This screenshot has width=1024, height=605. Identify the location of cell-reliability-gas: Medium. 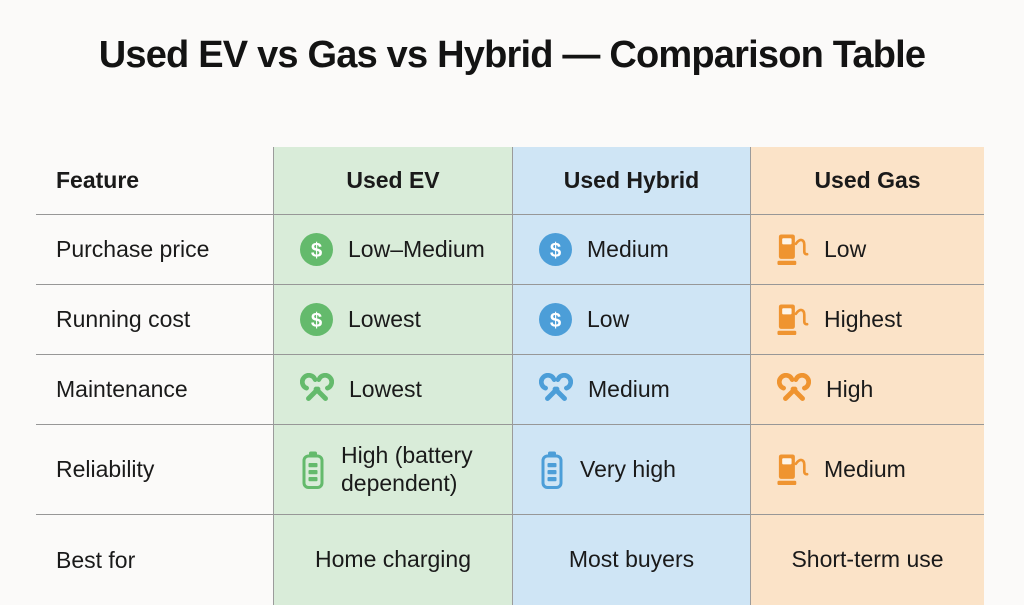
(867, 470).